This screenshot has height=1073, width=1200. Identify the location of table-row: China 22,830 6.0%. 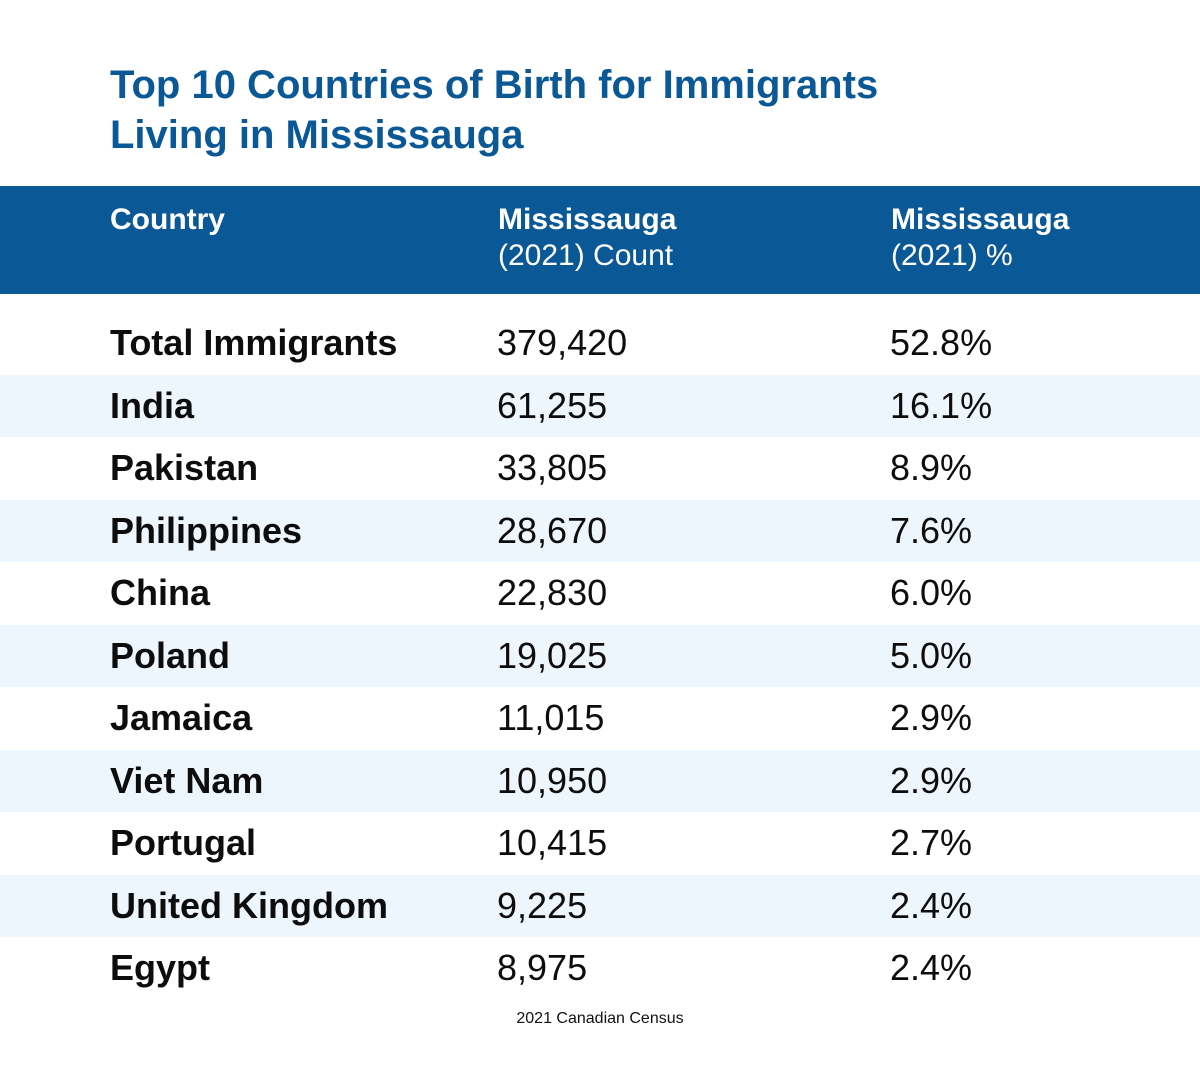
(600, 593).